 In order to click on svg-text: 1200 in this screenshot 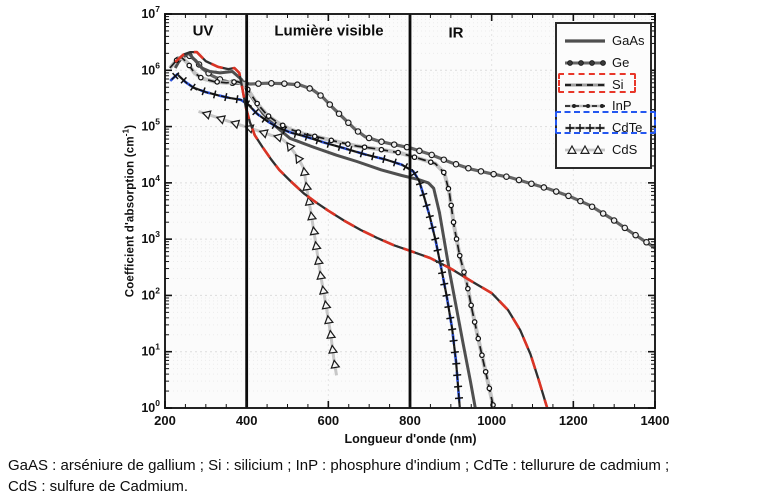, I will do `click(573, 420)`.